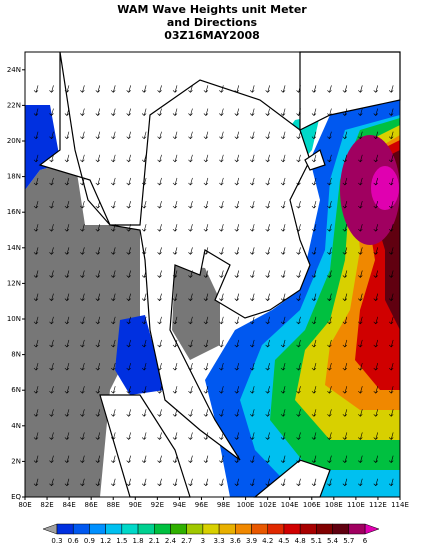 The height and width of the screenshot is (554, 425). I want to click on colorbar-label: 1.5, so click(121, 541).